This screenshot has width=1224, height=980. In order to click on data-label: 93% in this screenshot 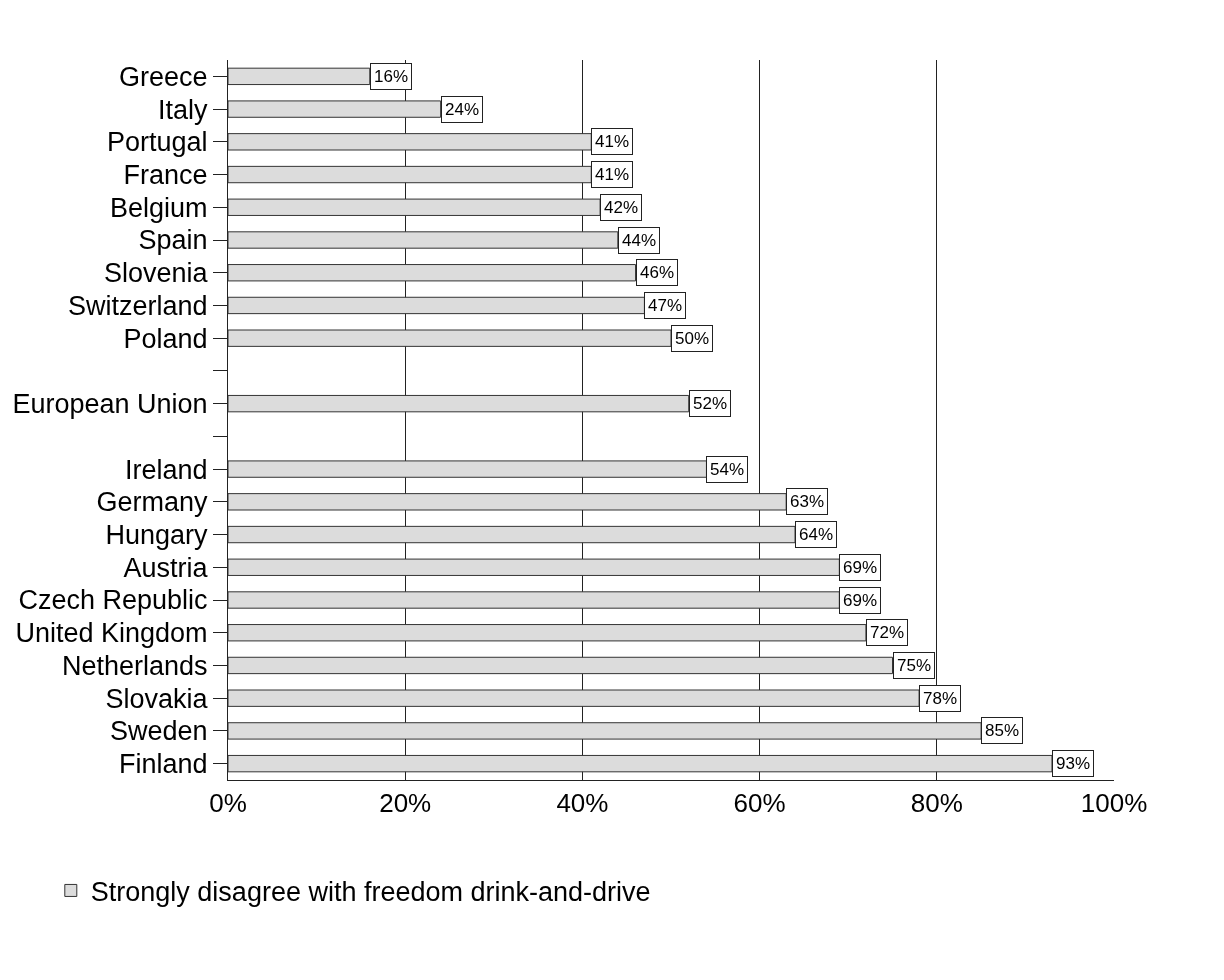, I will do `click(1073, 763)`.